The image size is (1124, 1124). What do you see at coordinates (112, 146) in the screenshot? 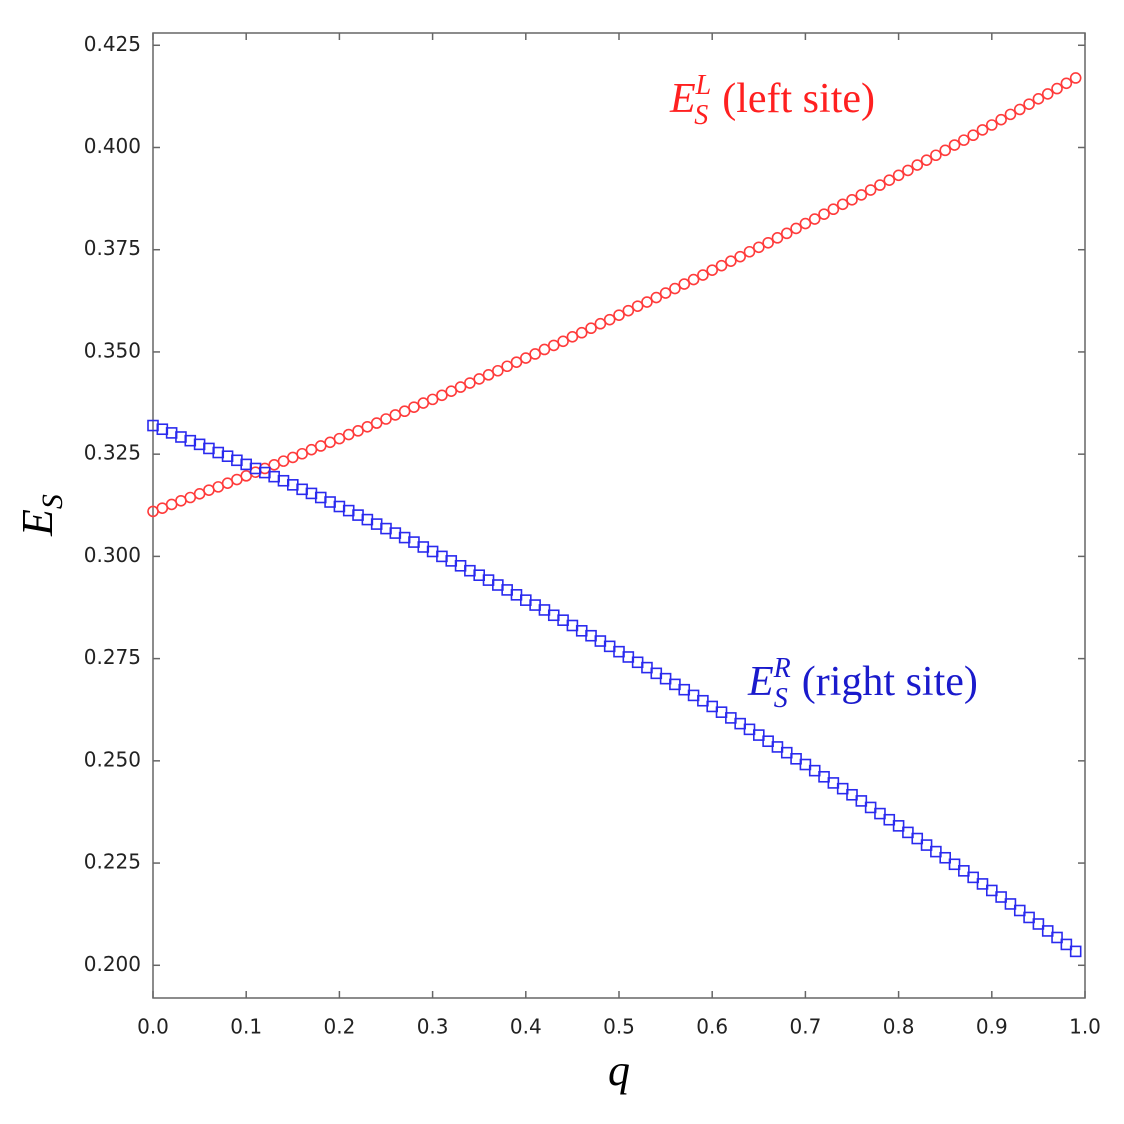
I see `y-tick-label: 0.400` at bounding box center [112, 146].